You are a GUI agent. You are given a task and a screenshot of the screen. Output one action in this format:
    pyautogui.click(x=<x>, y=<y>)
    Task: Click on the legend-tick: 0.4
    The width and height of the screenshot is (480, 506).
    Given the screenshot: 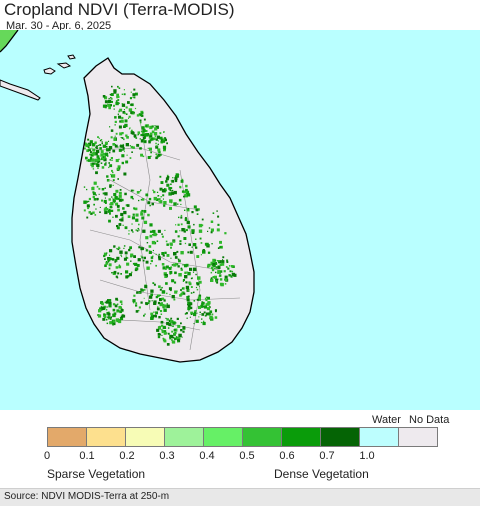 What is the action you would take?
    pyautogui.click(x=207, y=456)
    